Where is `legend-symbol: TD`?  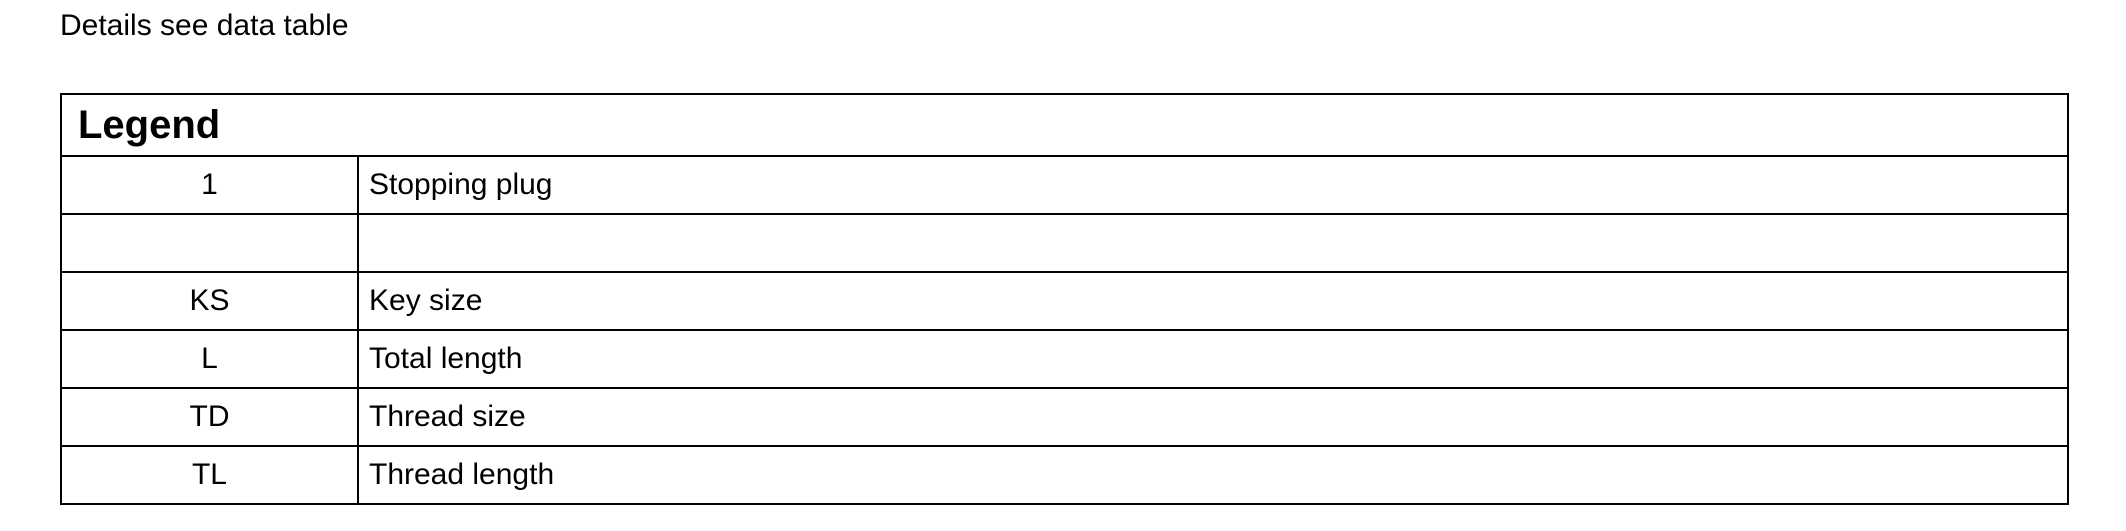 legend-symbol: TD is located at coordinates (209, 417).